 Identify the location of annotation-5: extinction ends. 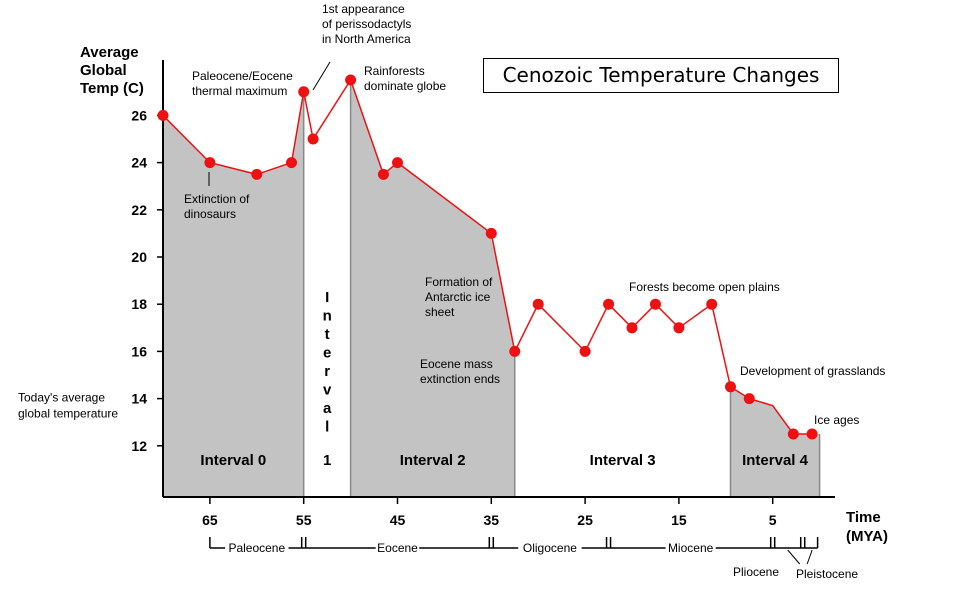
(460, 379).